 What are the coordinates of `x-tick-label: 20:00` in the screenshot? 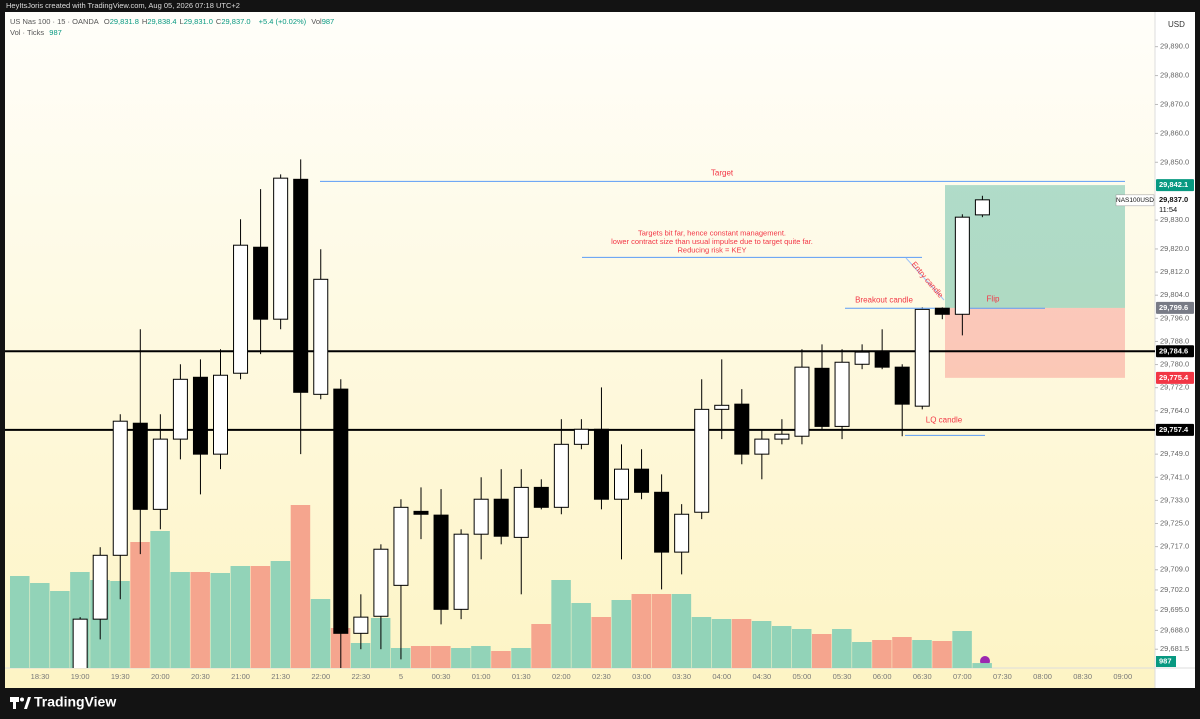 It's located at (160, 676).